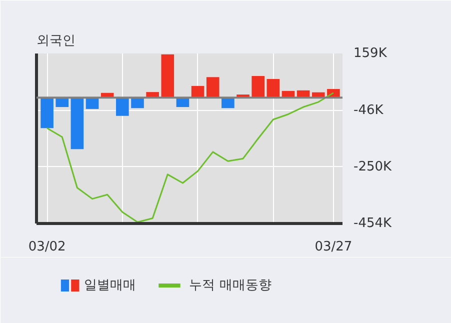 The width and height of the screenshot is (451, 323). What do you see at coordinates (47, 247) in the screenshot?
I see `x-tick-label: 03/02` at bounding box center [47, 247].